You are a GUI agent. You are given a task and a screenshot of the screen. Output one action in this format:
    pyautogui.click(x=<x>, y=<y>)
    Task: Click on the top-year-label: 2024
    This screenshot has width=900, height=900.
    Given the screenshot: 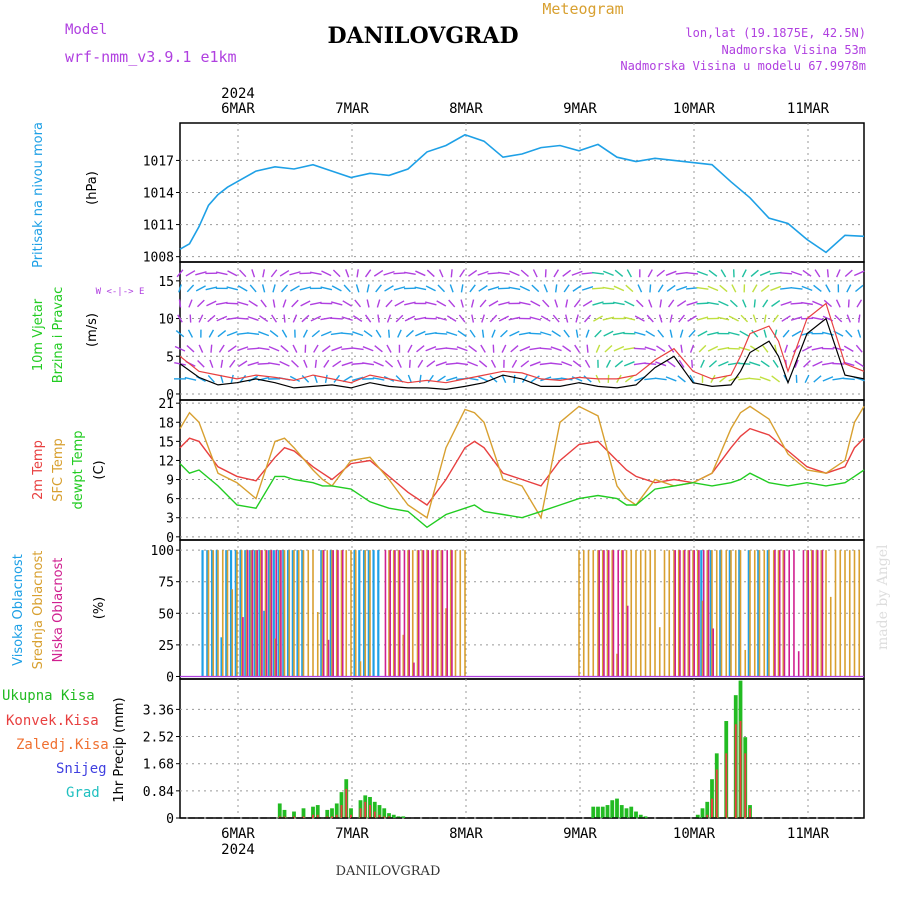 What is the action you would take?
    pyautogui.click(x=238, y=94)
    